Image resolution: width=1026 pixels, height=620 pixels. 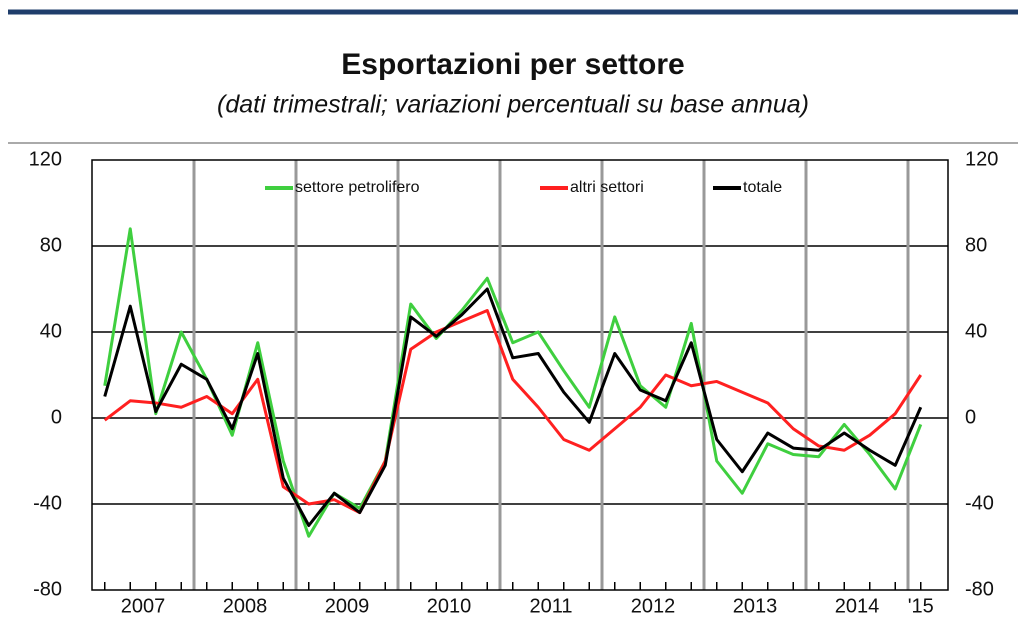 I want to click on x-tick-label: 2012, so click(x=653, y=606).